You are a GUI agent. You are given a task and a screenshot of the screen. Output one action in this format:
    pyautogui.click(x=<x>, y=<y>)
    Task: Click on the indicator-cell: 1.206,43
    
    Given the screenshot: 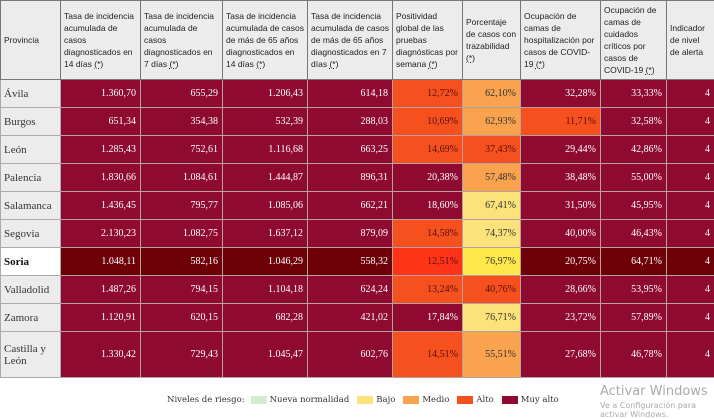 What is the action you would take?
    pyautogui.click(x=265, y=93)
    